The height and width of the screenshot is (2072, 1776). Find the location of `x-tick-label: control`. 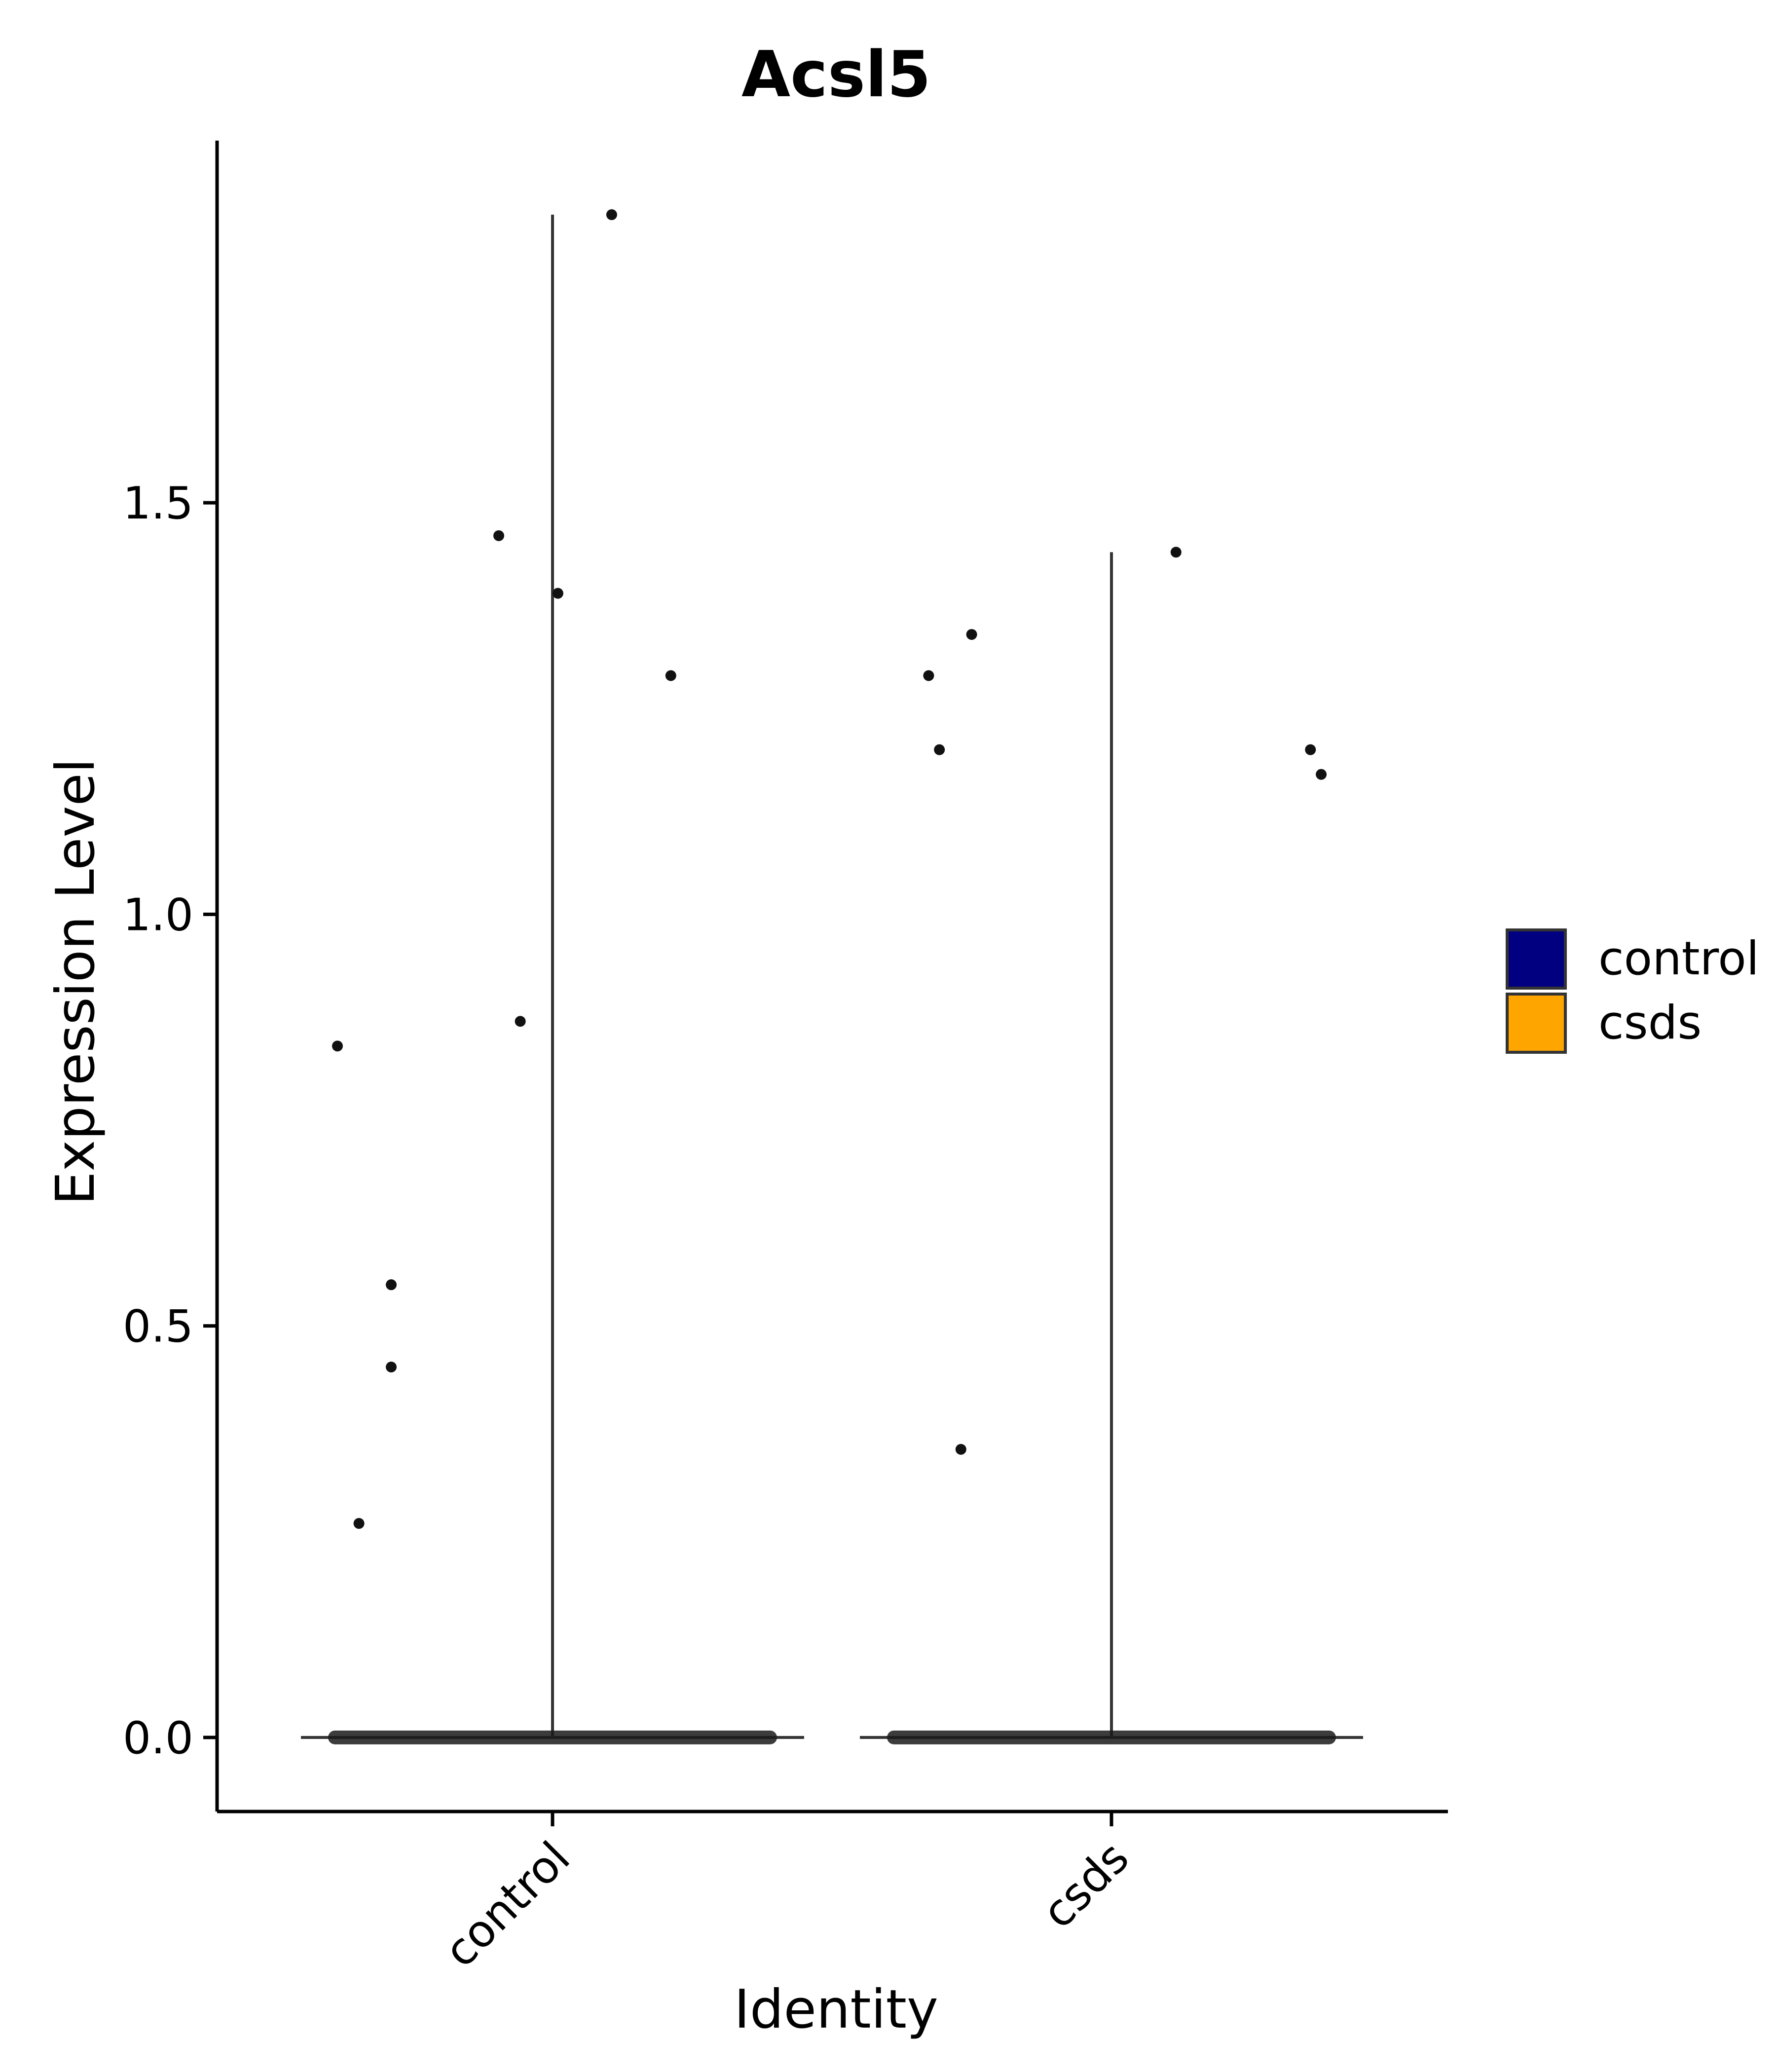

x-tick-label: control is located at coordinates (508, 1905).